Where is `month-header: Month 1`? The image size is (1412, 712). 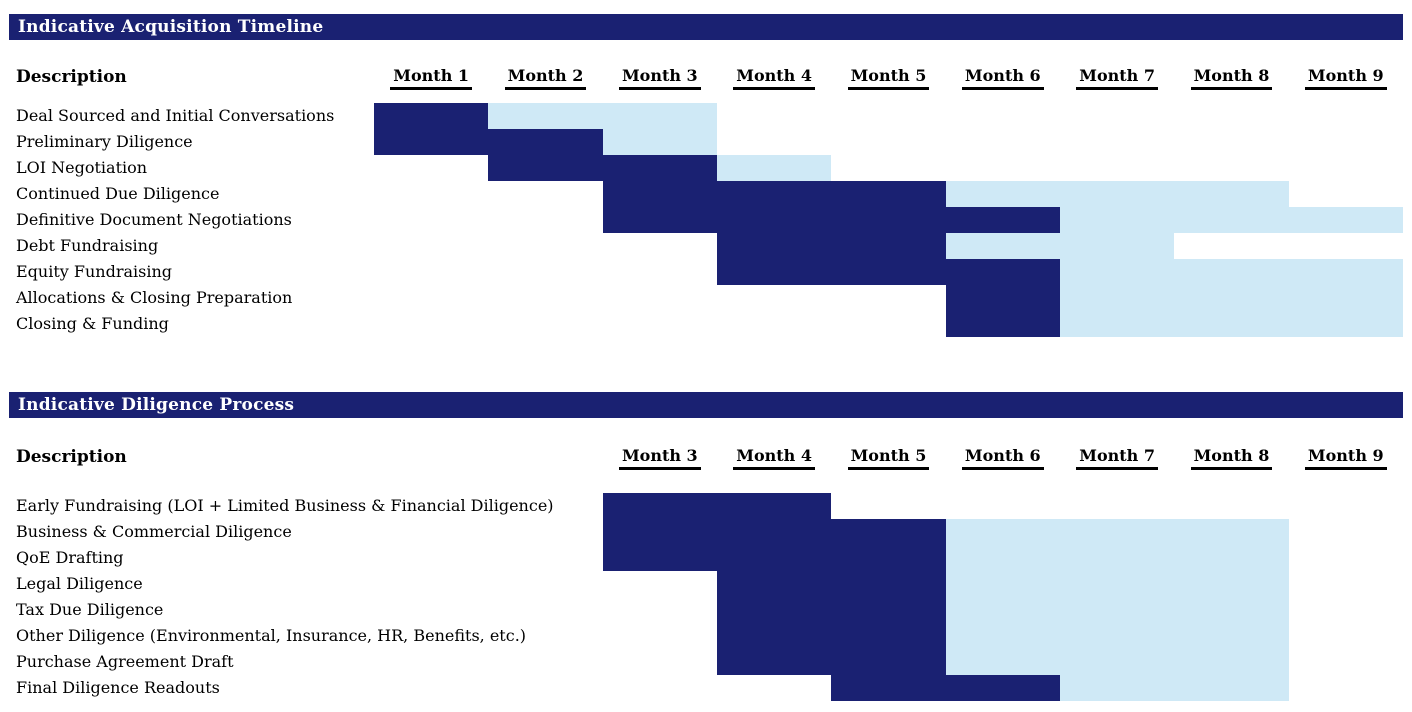
month-header: Month 1 is located at coordinates (431, 78).